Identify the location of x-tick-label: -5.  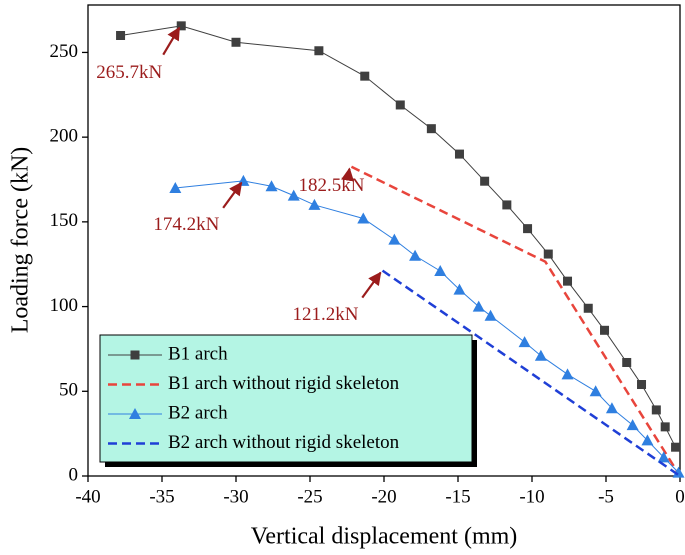
(606, 496).